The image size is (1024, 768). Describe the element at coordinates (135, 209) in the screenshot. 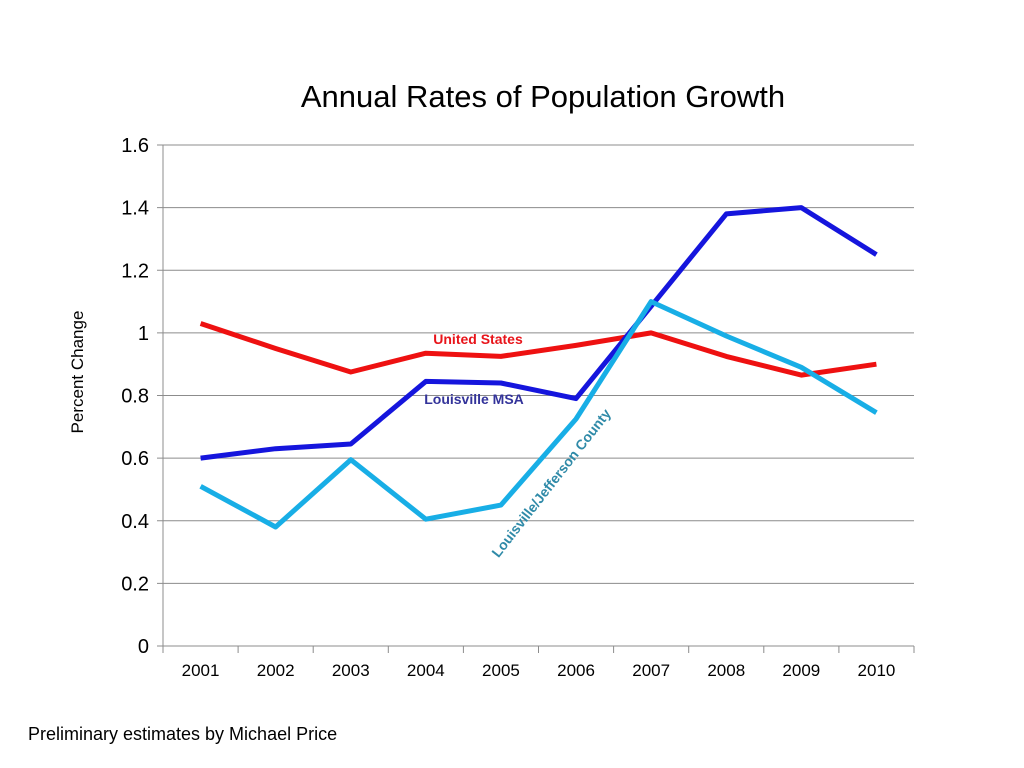

I see `y-tick-label: 1.4` at that location.